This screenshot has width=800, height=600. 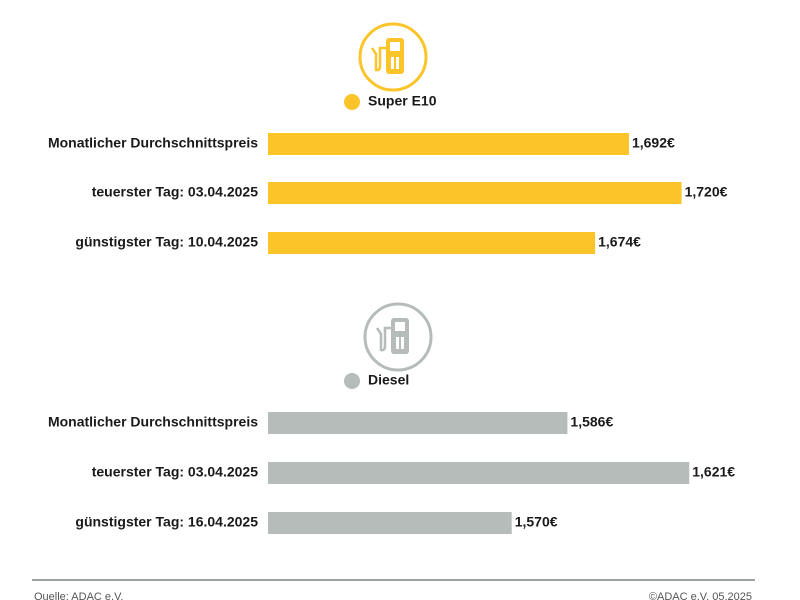 What do you see at coordinates (166, 522) in the screenshot?
I see `category-label: günstigster Tag: 16.04.2025` at bounding box center [166, 522].